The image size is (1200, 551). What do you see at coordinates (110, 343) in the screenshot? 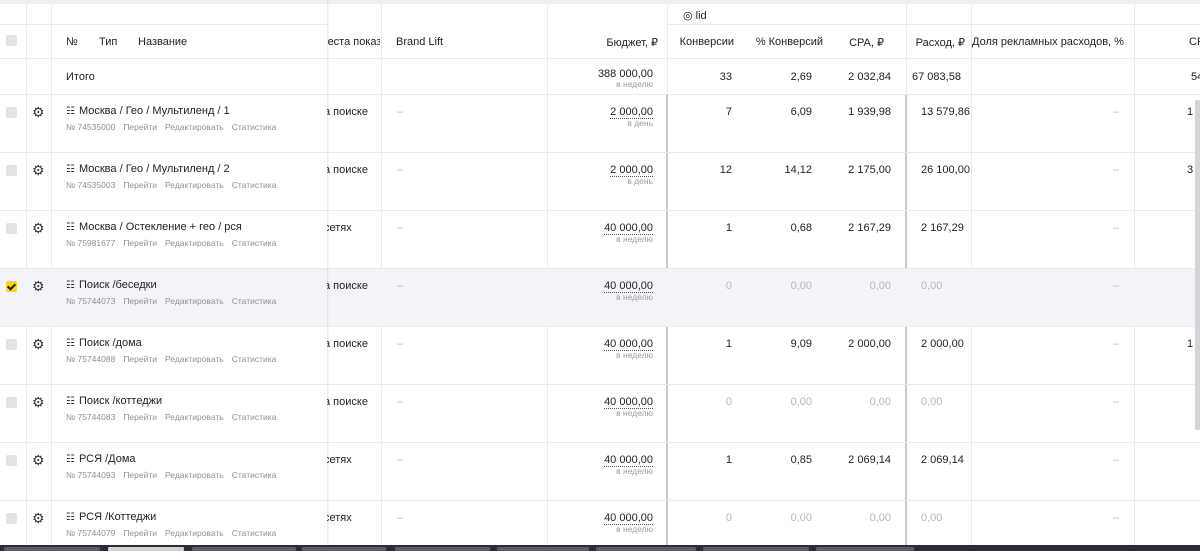
I see `campaign-name: Поиск /дома` at bounding box center [110, 343].